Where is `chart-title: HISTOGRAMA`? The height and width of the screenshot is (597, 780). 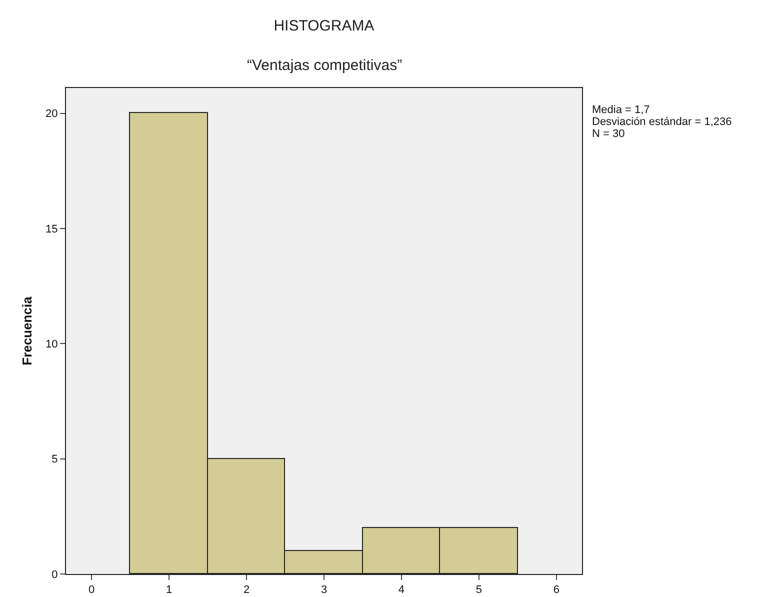
chart-title: HISTOGRAMA is located at coordinates (324, 26).